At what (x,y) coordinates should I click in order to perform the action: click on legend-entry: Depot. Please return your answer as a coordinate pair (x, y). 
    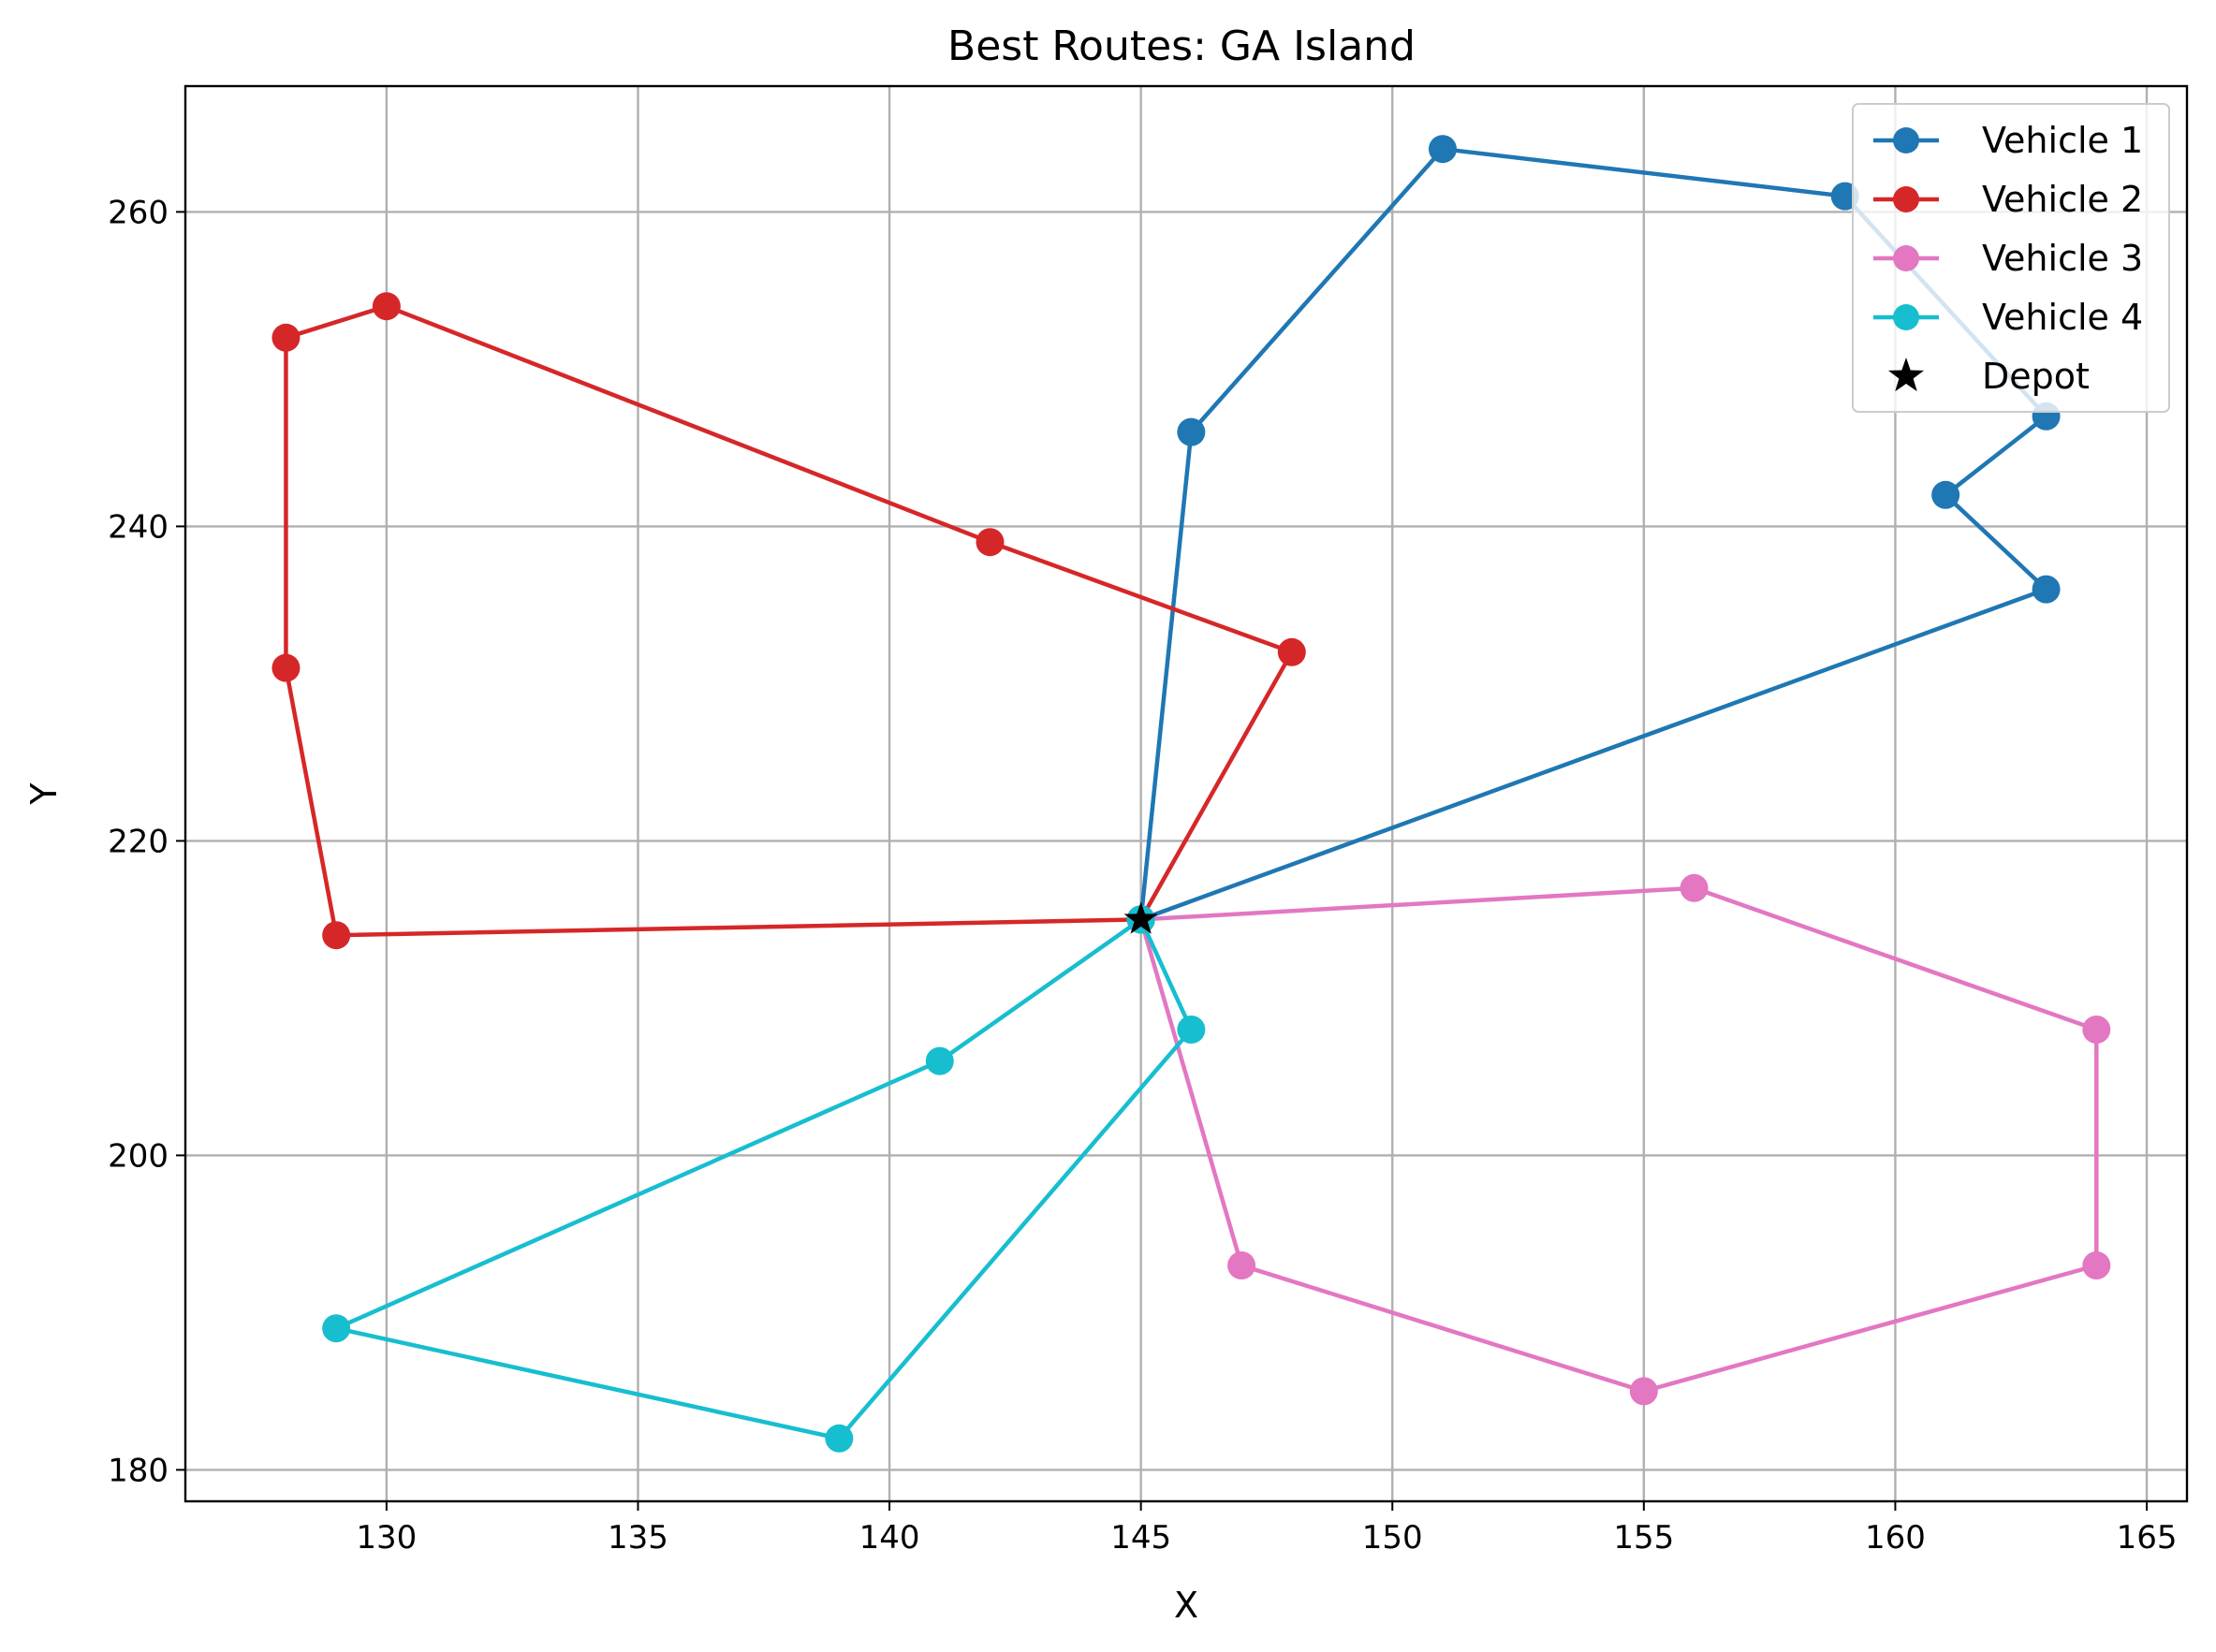
    Looking at the image, I should click on (1988, 377).